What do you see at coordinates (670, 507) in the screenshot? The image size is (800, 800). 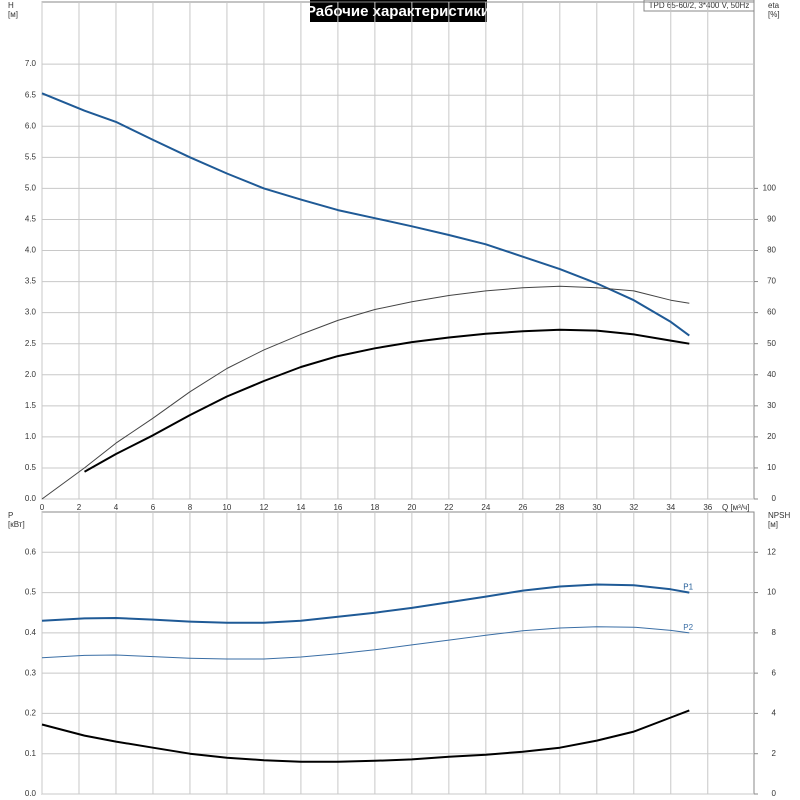 I see `x-tick-label: 34` at bounding box center [670, 507].